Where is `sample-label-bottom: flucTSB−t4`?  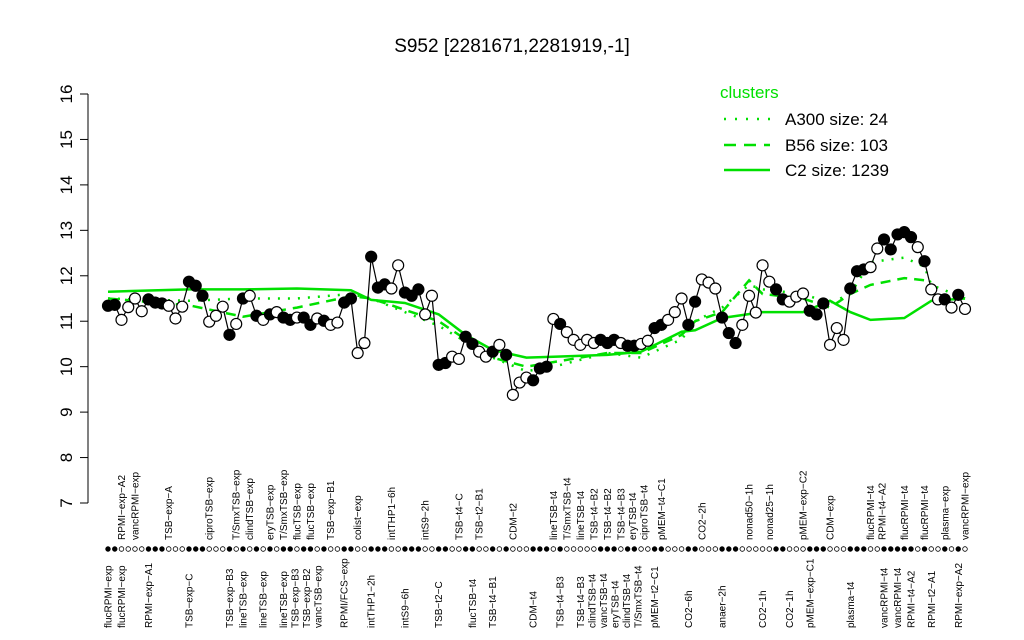
sample-label-bottom: flucTSB−t4 is located at coordinates (473, 603).